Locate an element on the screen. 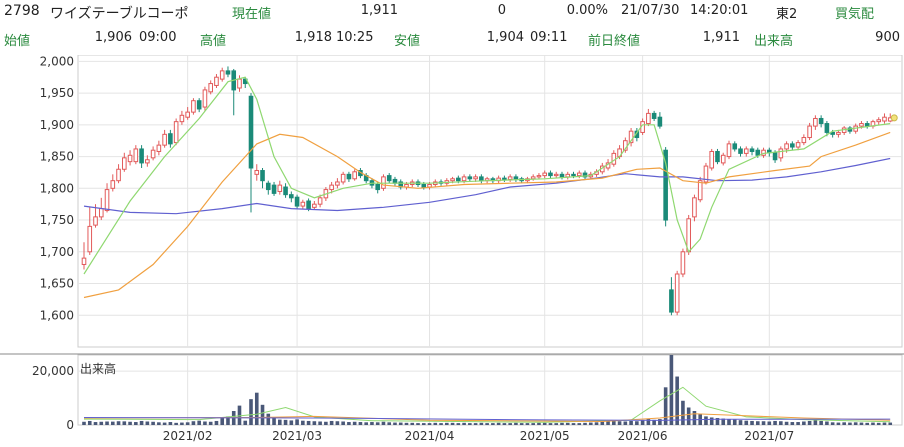  y-tick-label: 1,900 is located at coordinates (57, 125).